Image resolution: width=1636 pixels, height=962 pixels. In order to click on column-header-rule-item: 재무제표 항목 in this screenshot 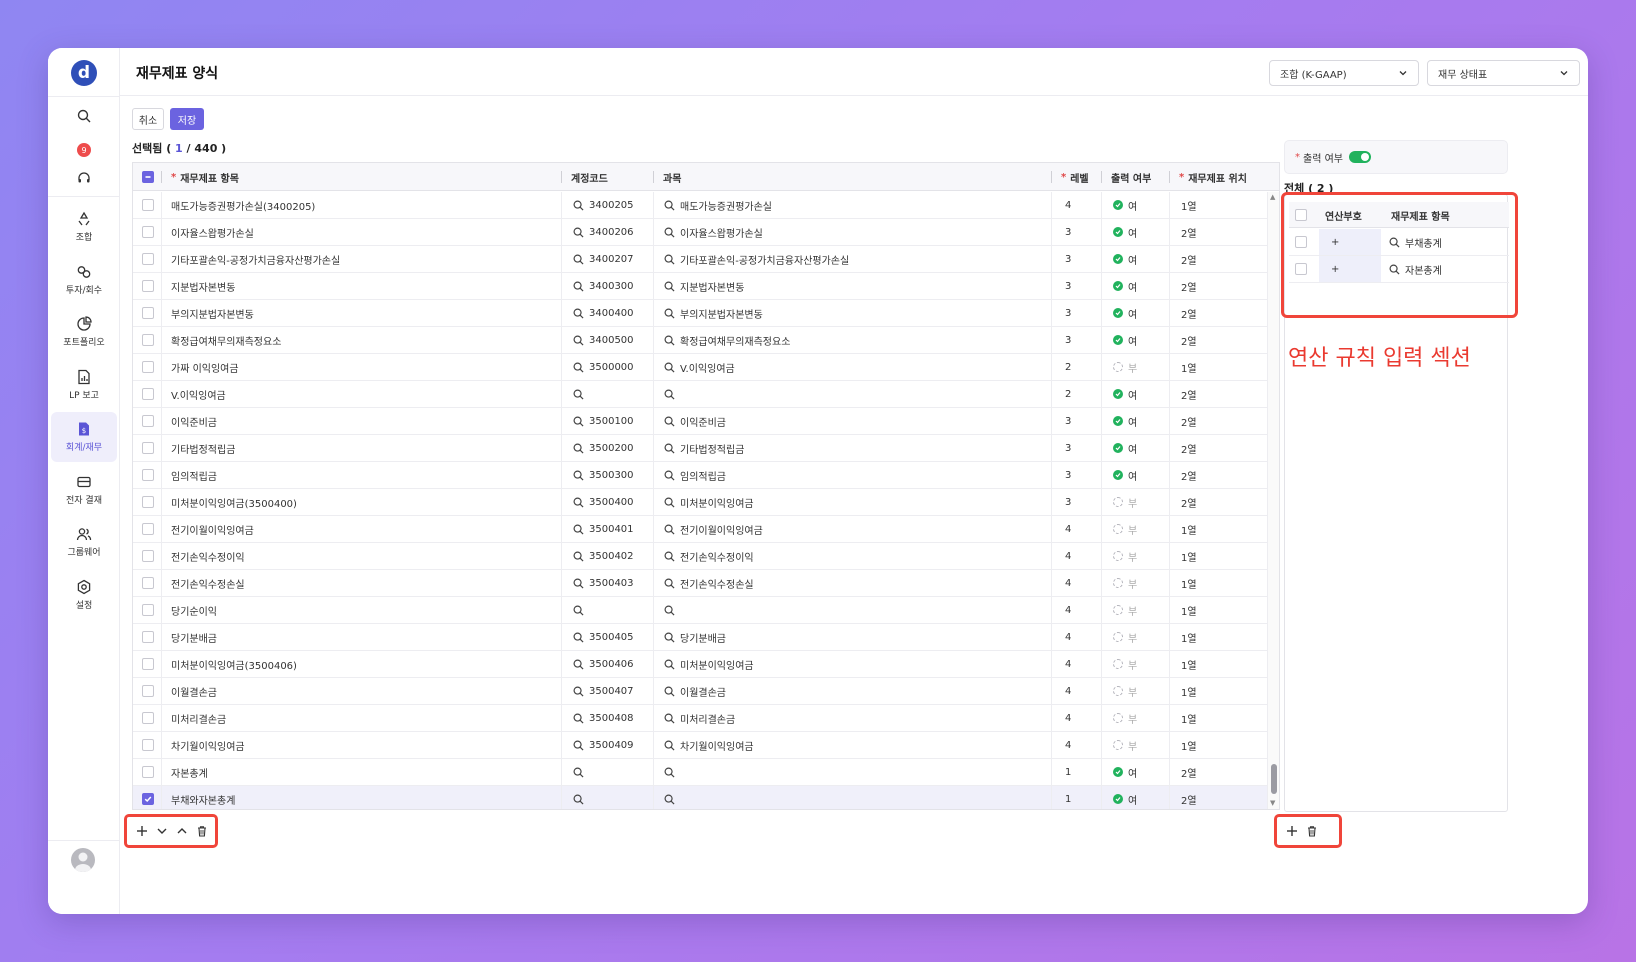, I will do `click(1420, 217)`.